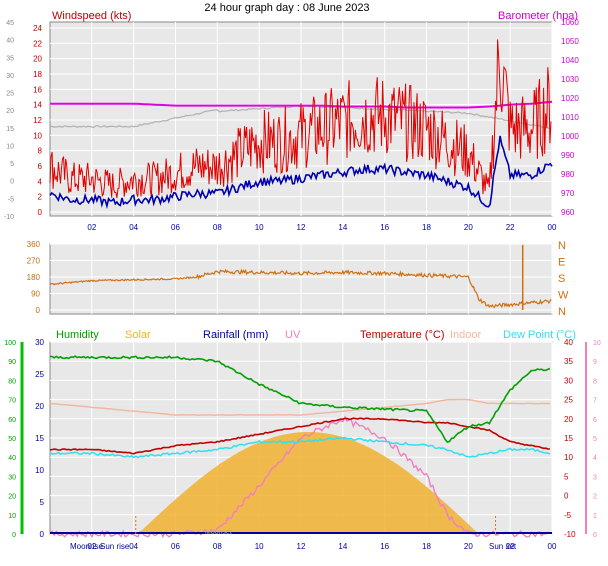  What do you see at coordinates (39, 342) in the screenshot?
I see `rain-tick: 30` at bounding box center [39, 342].